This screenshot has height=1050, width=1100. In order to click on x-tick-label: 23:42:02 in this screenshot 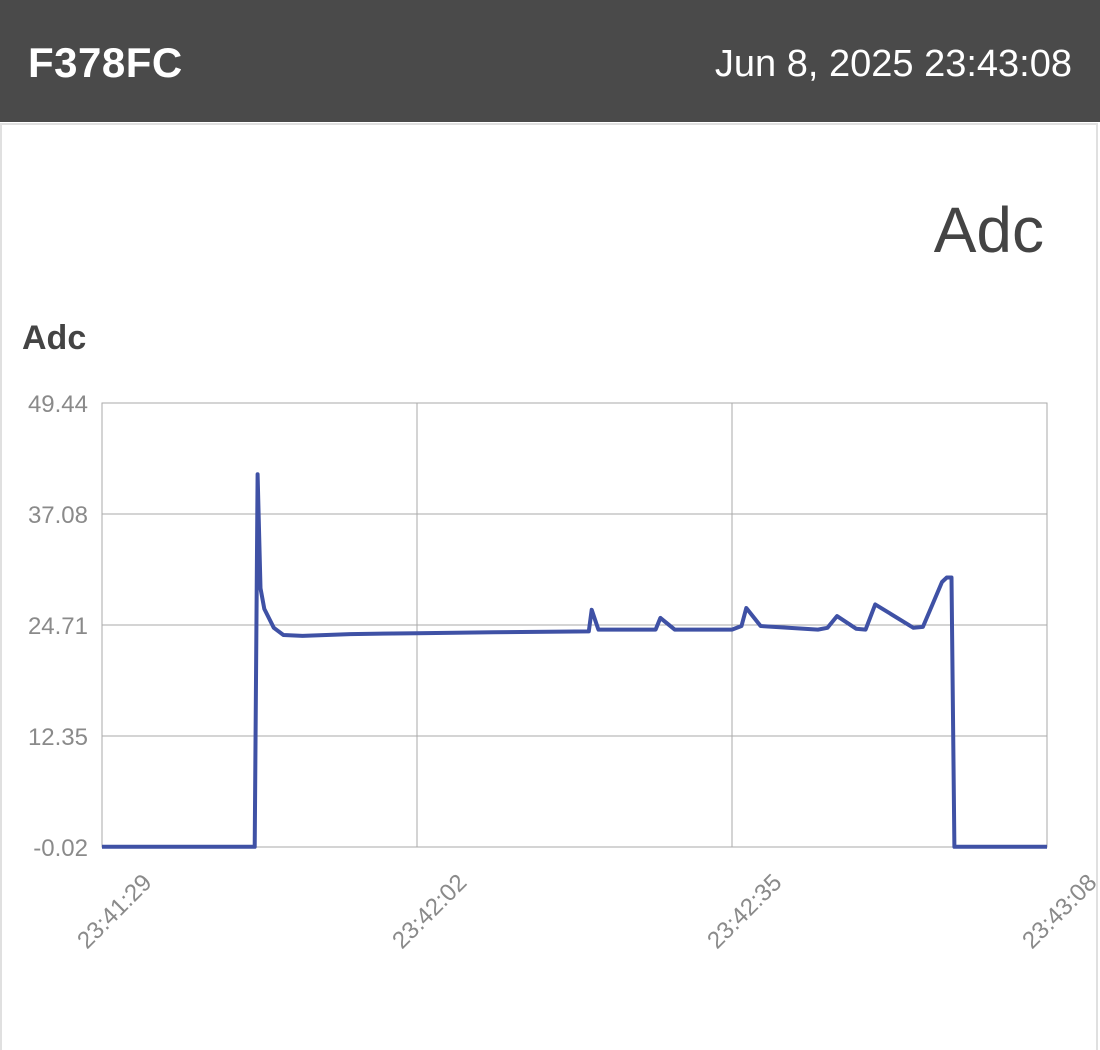, I will do `click(429, 911)`.